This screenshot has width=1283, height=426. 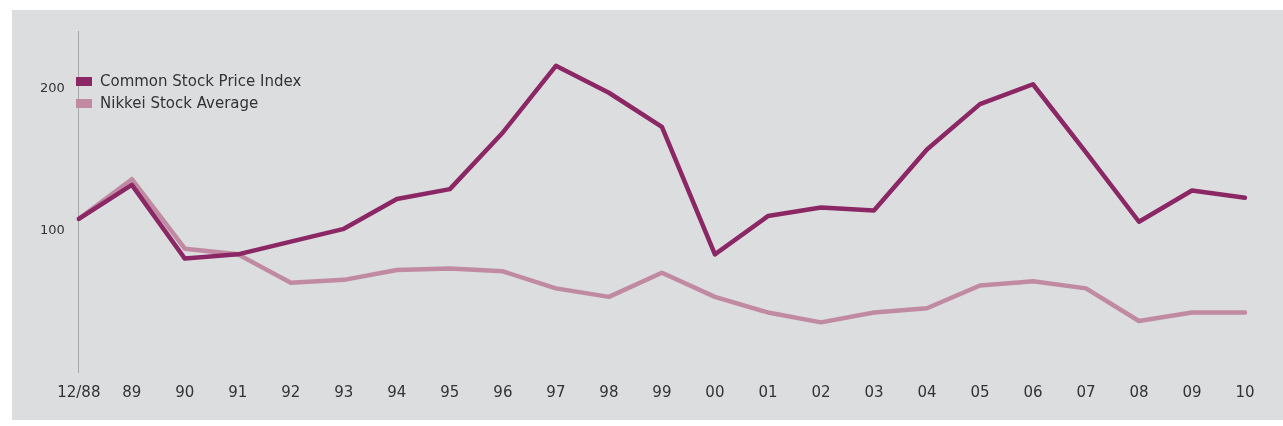 I want to click on x-tick-label: 12/88, so click(x=79, y=391).